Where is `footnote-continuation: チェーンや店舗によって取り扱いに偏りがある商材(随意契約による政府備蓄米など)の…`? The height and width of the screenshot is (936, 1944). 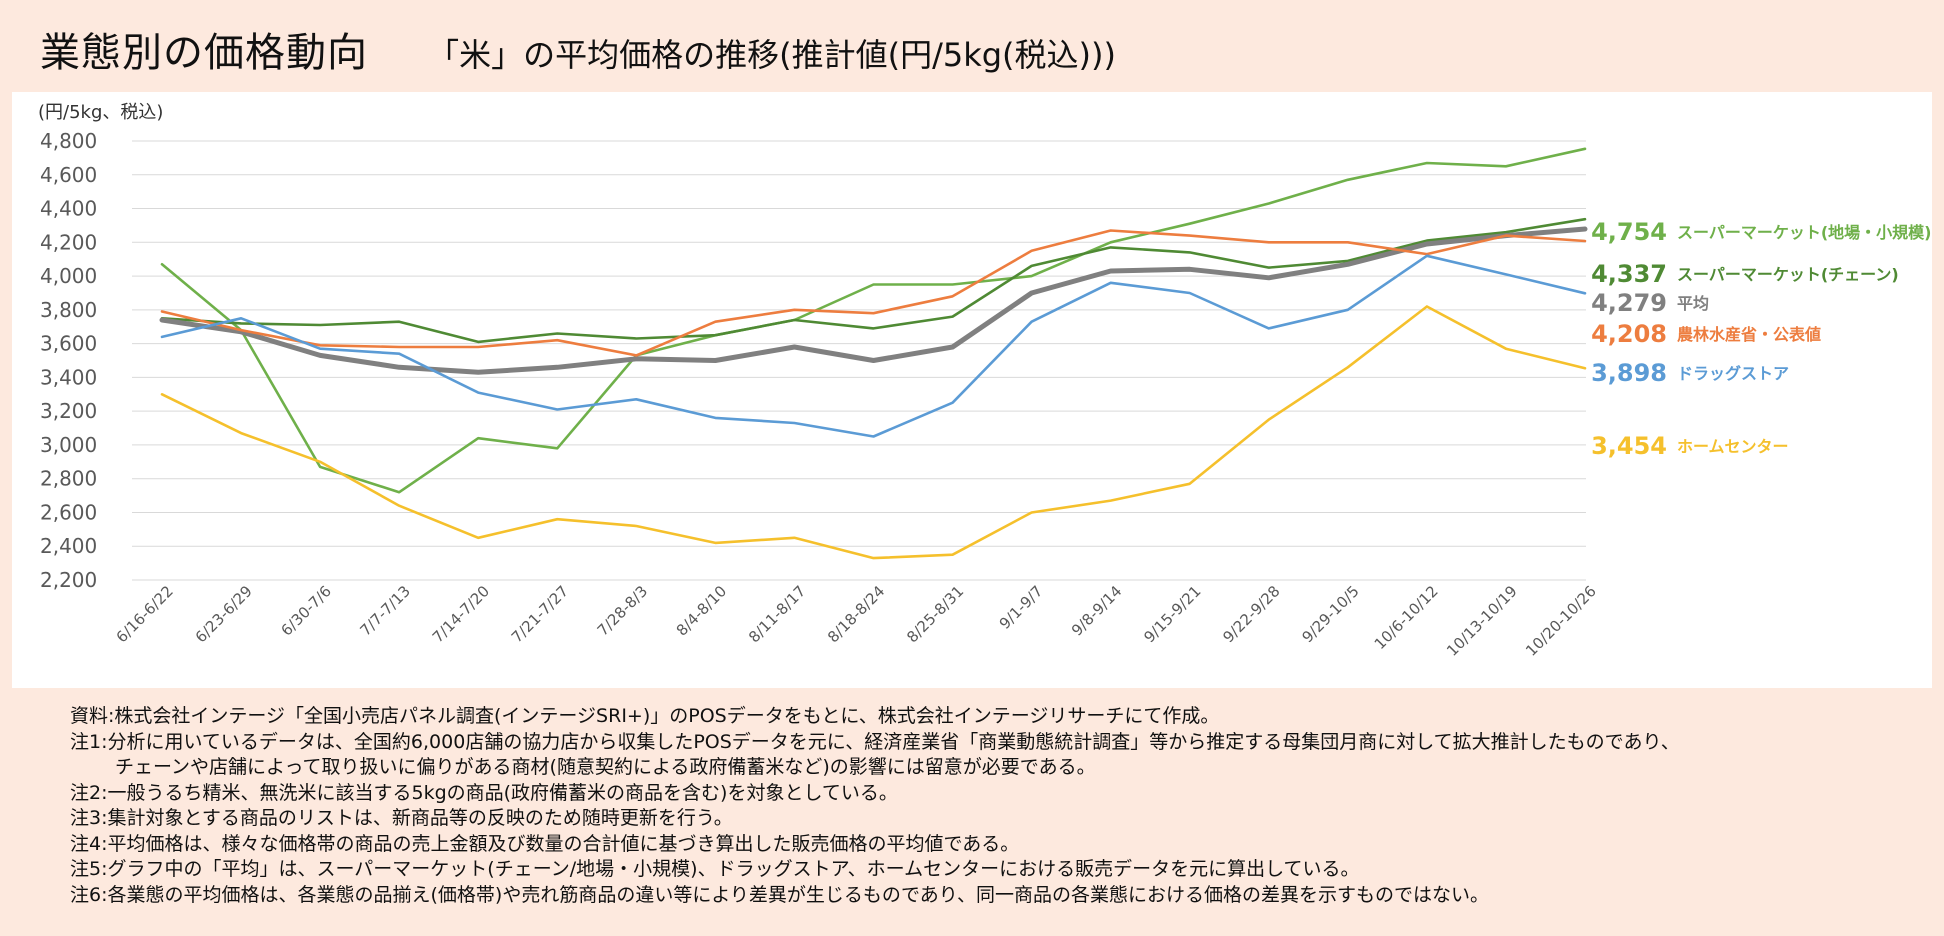
footnote-continuation: チェーンや店舗によって取り扱いに偏りがある商材(随意契約による政府備蓄米など)の… is located at coordinates (605, 767).